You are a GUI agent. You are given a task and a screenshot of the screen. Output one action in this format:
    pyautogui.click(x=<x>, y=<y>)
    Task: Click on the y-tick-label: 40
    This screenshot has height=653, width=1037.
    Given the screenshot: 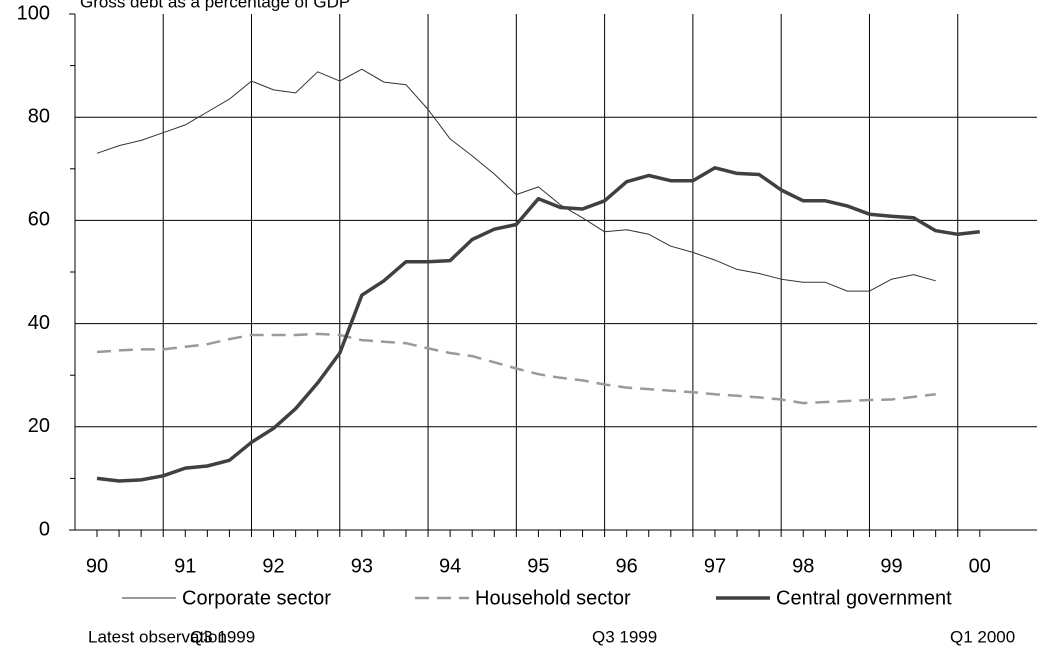 What is the action you would take?
    pyautogui.click(x=39, y=323)
    